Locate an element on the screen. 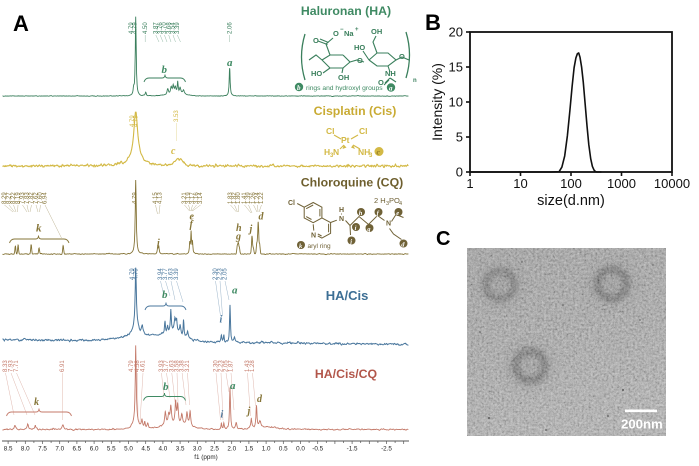 Image resolution: width=699 pixels, height=466 pixels. svg-text: 2 H is located at coordinates (380, 200).